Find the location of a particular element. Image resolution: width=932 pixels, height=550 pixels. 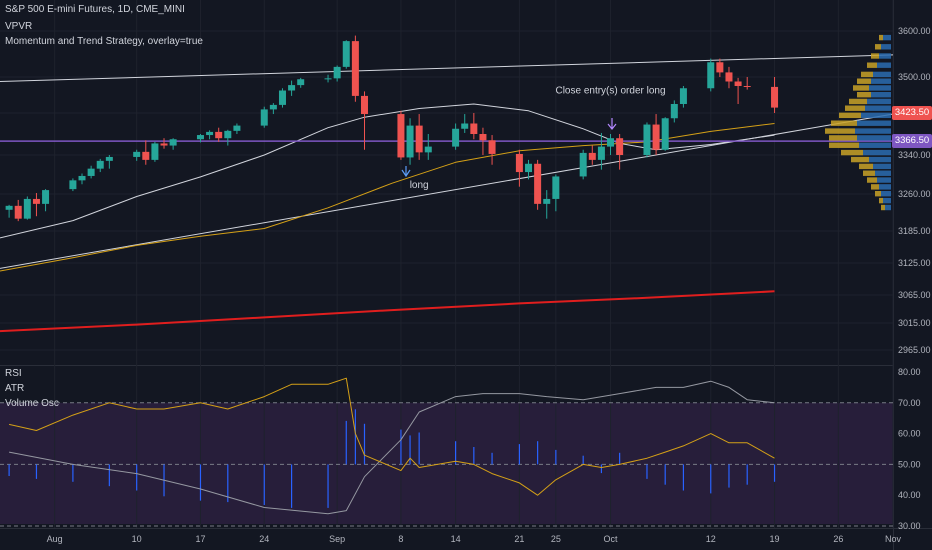

legend-vpvr: VPVR is located at coordinates (19, 26).